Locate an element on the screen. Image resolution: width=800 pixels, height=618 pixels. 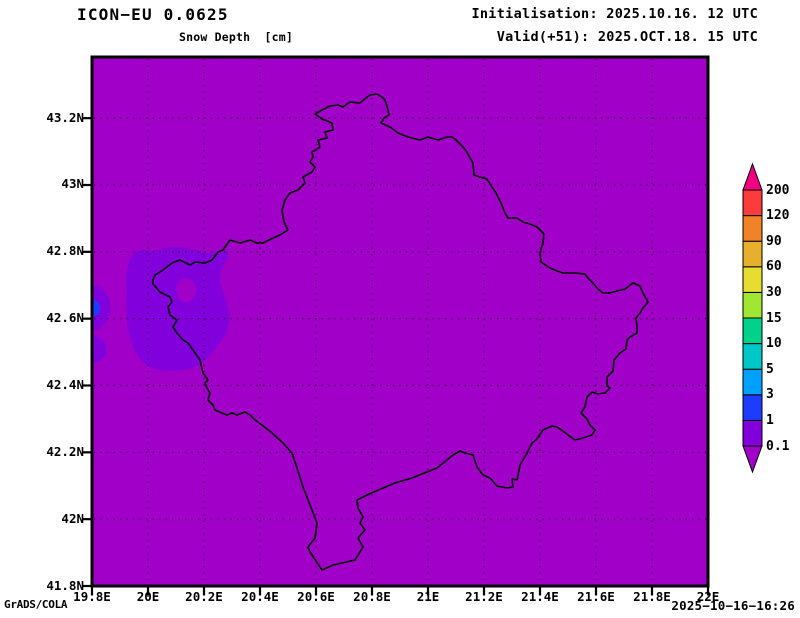
west-edge-snow-spot is located at coordinates (96, 308).